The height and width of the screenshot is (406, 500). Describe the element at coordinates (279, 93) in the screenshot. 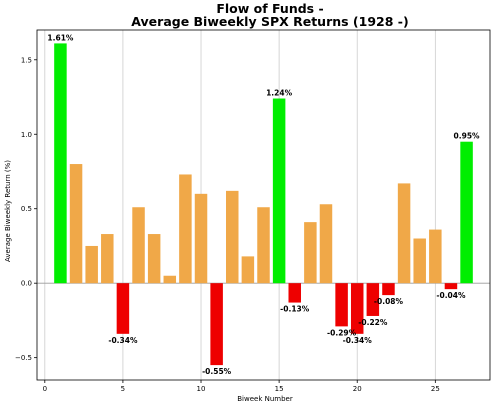

I see `data-label: 1.24%` at that location.